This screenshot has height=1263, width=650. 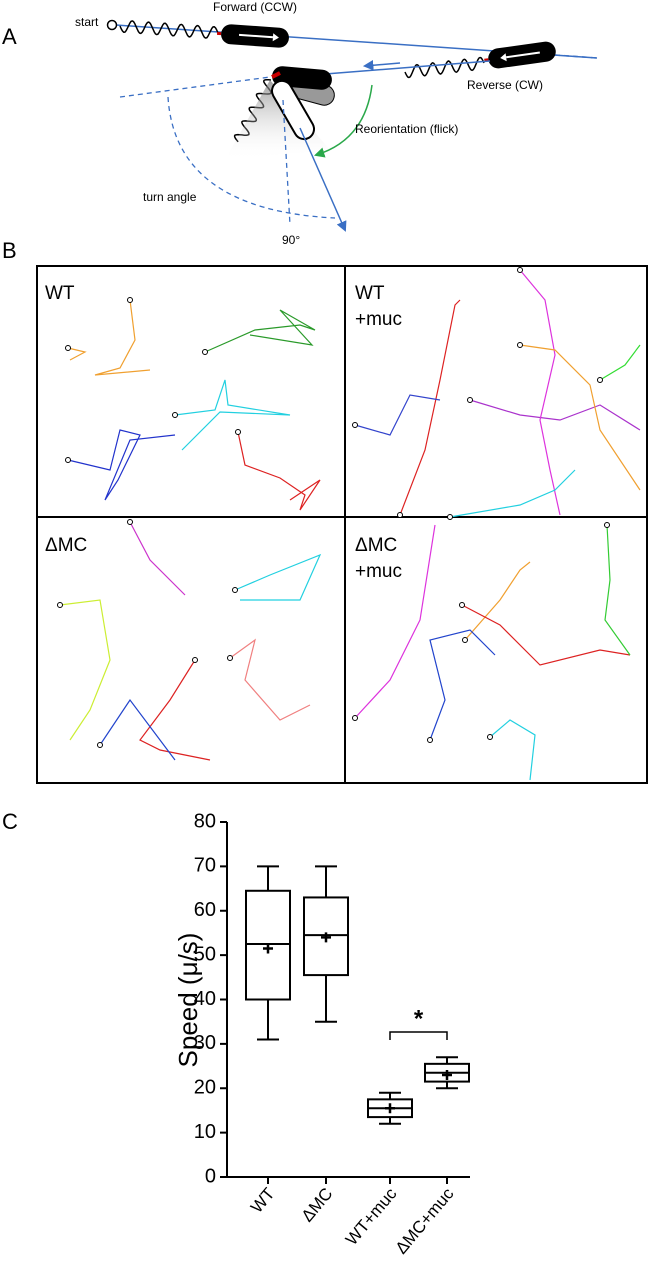 What do you see at coordinates (505, 85) in the screenshot?
I see `reverse-label: Reverse (CW)` at bounding box center [505, 85].